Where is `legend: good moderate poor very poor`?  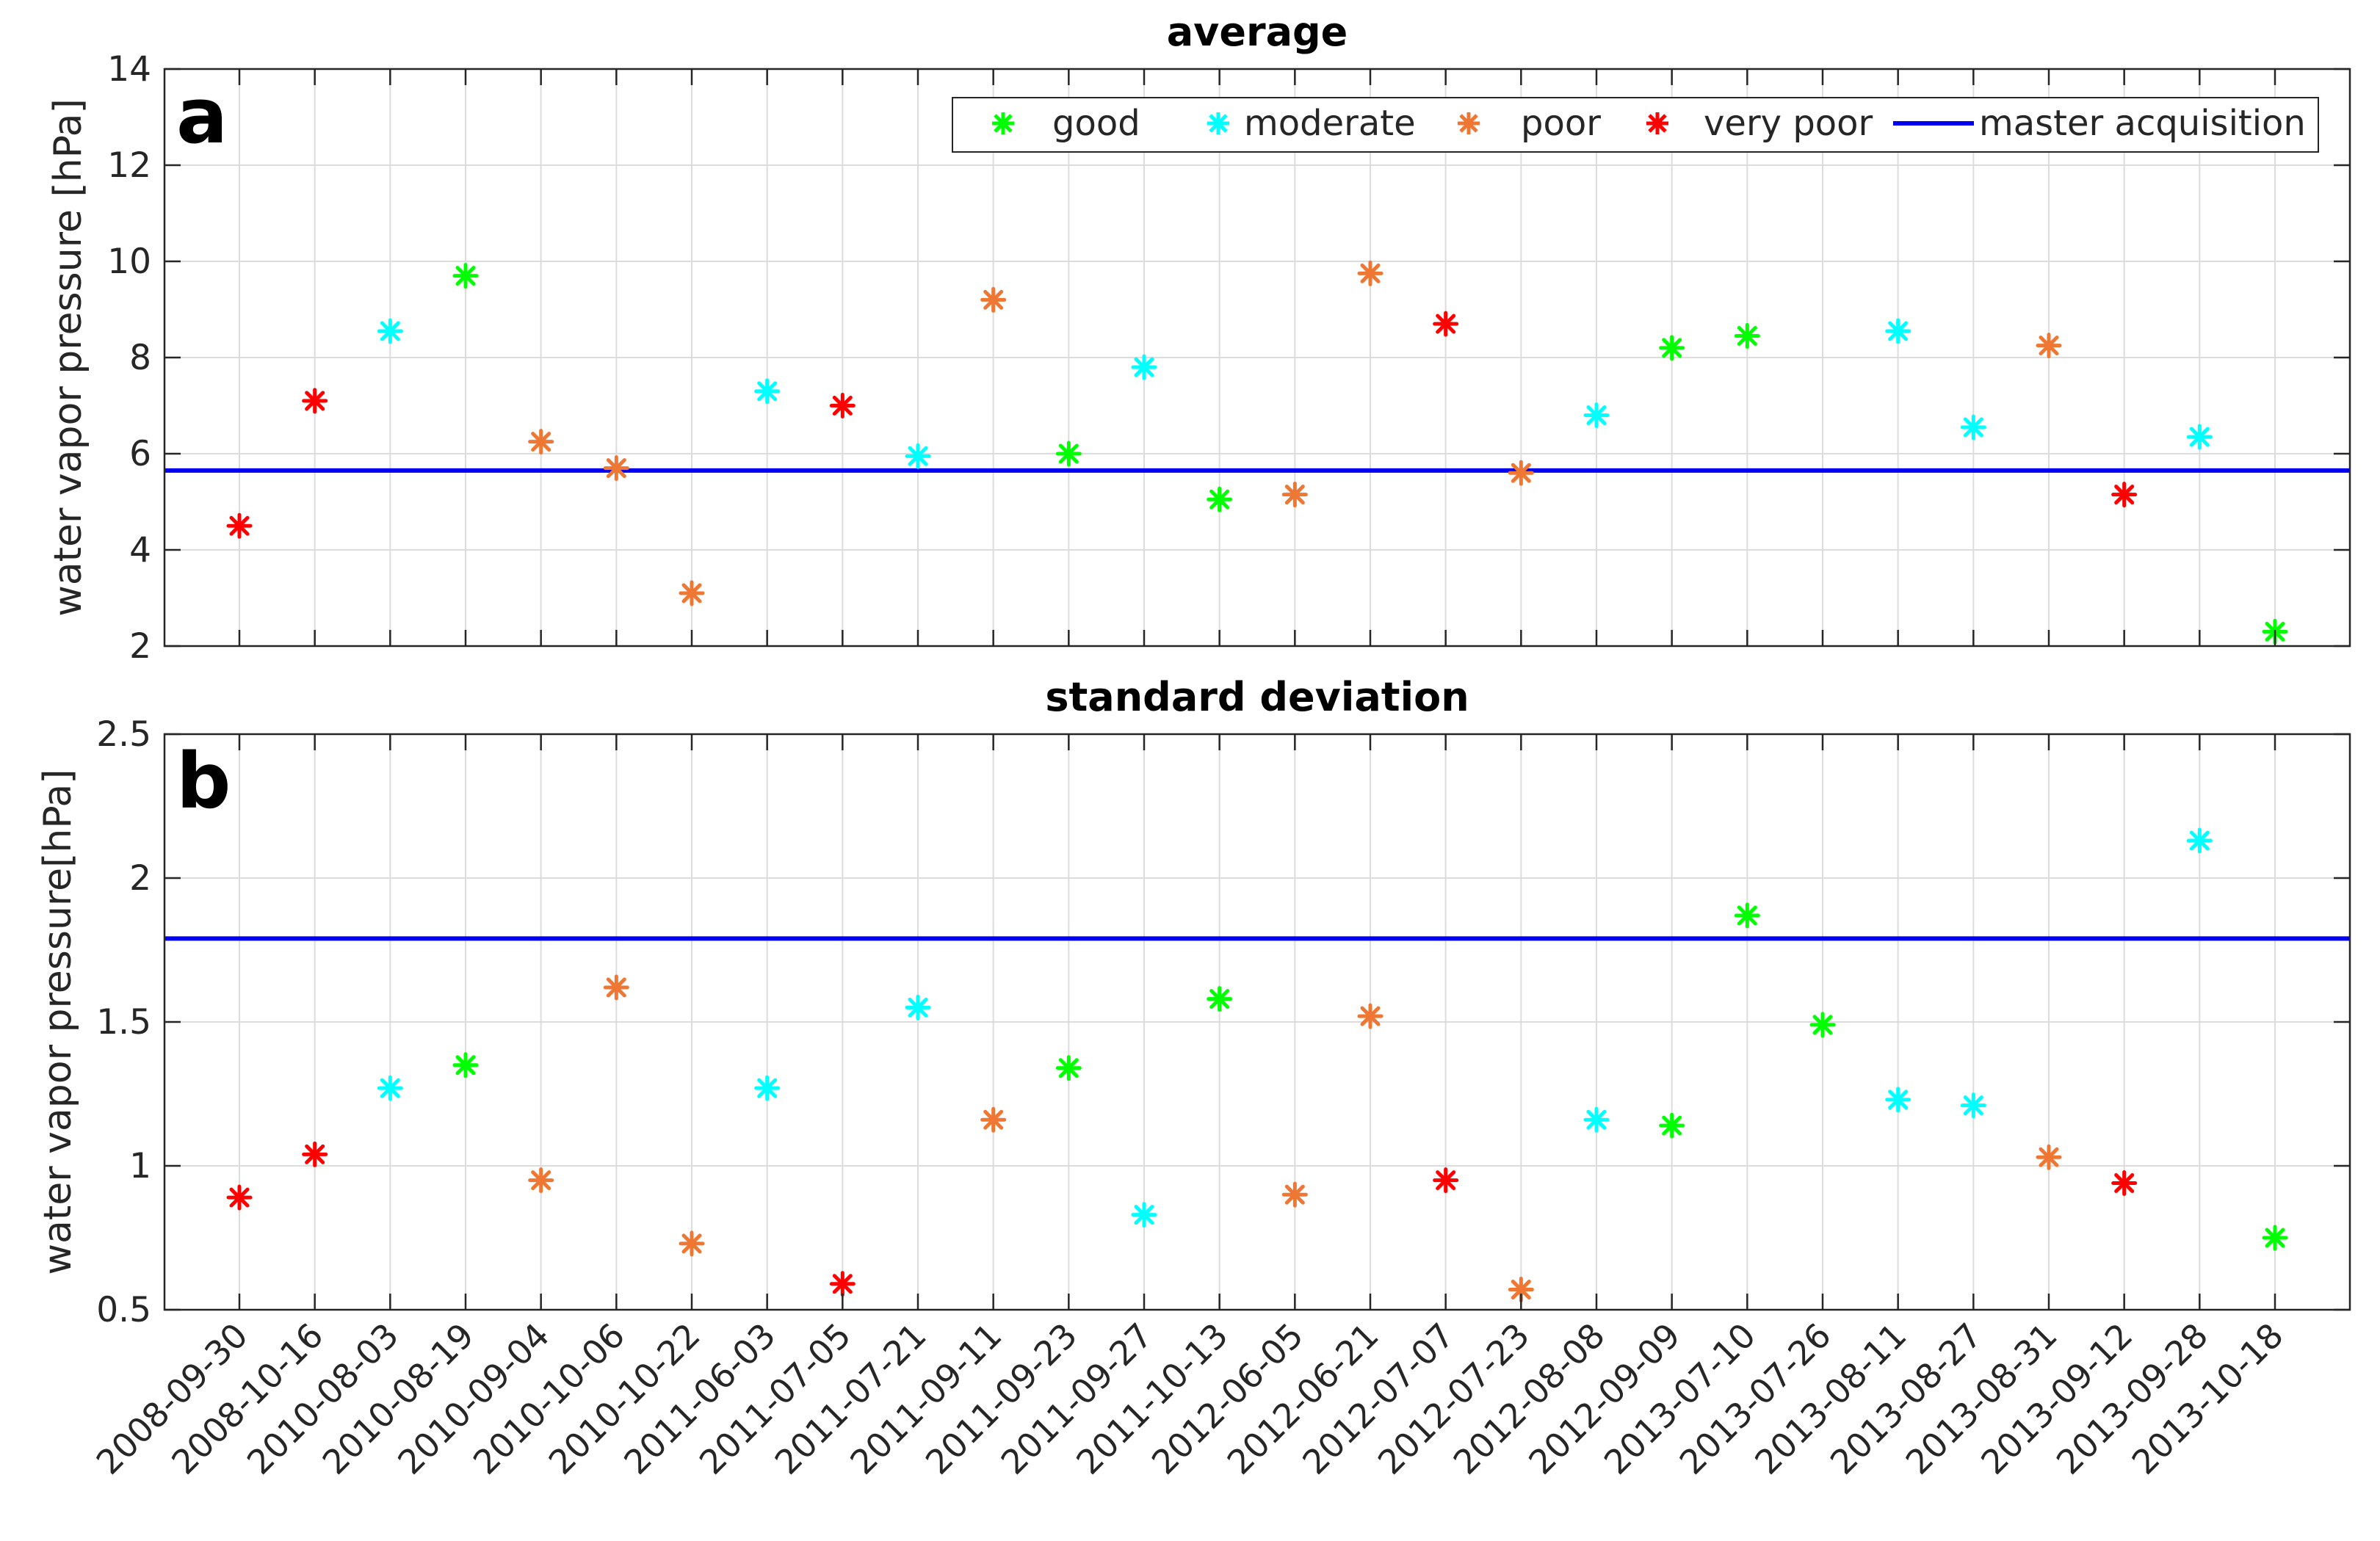
legend: good moderate poor very poor is located at coordinates (1635, 125).